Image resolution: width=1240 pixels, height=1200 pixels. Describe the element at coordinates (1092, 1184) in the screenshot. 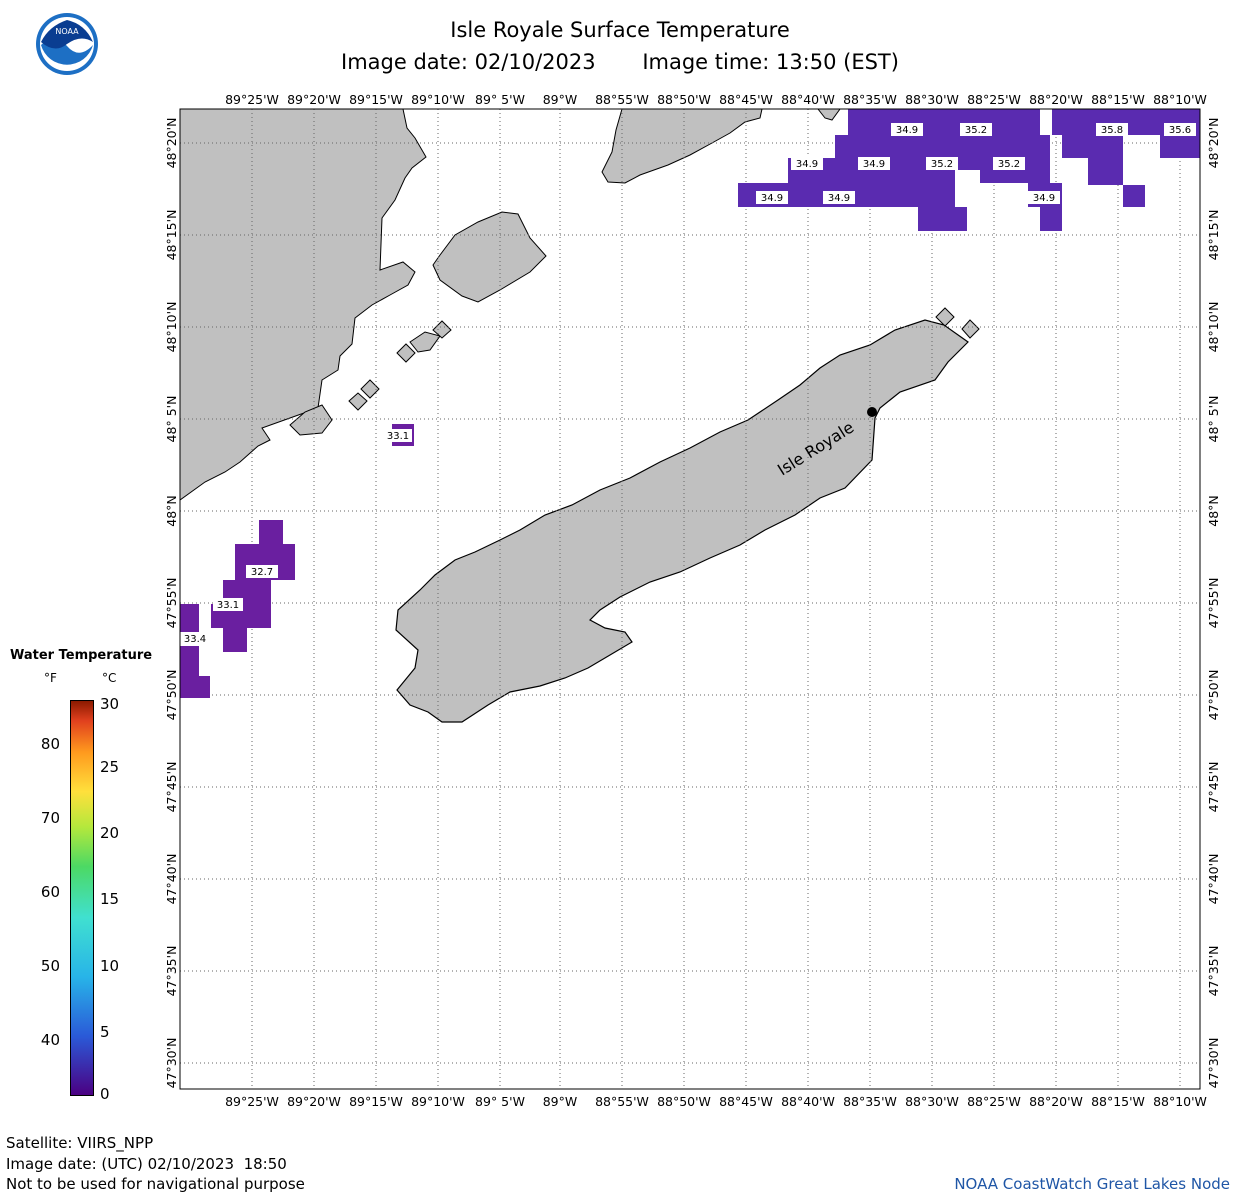

I see `footer-node-link: NOAA CoastWatch Great Lakes Node` at that location.